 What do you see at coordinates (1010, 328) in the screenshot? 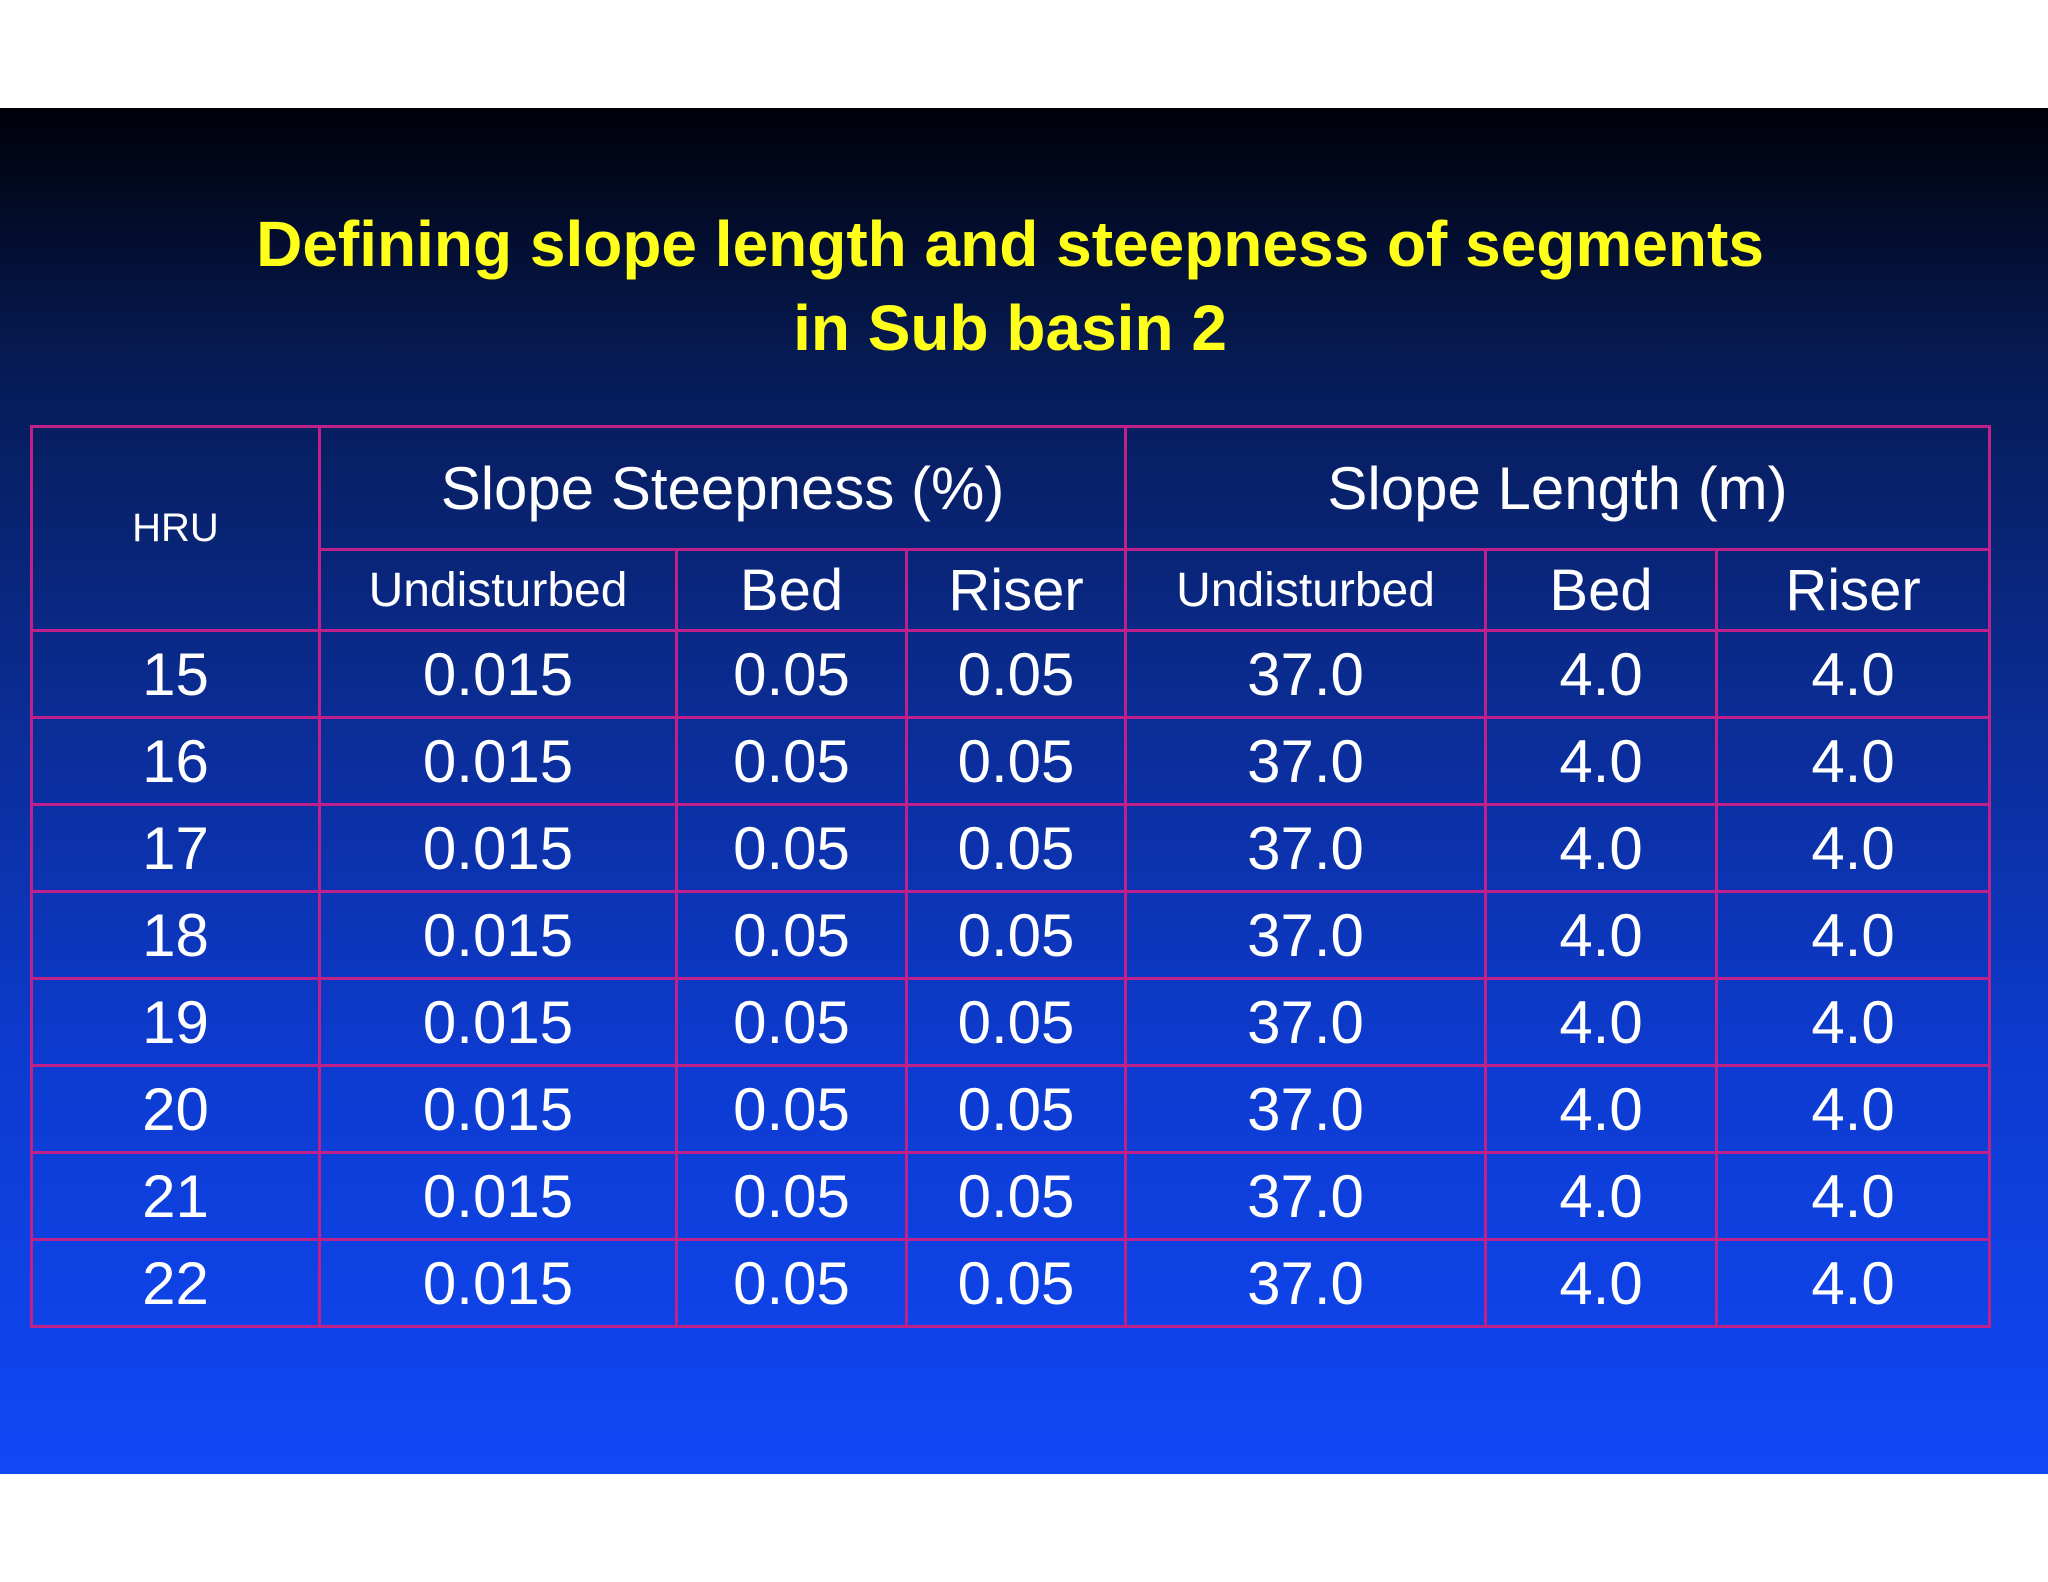
I see `title-line-2: in Sub basin 2` at bounding box center [1010, 328].